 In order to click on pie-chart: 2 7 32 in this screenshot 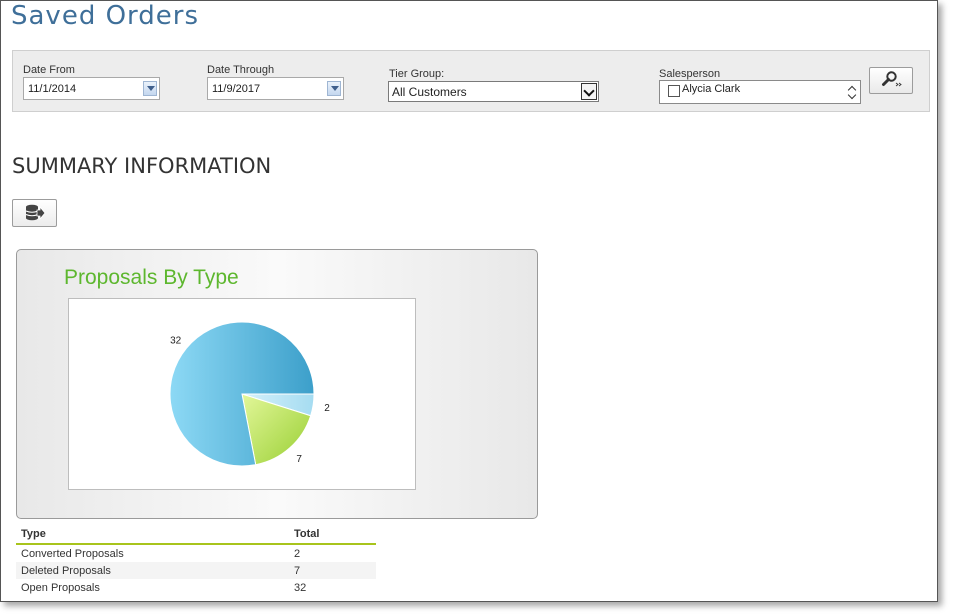, I will do `click(249, 394)`.